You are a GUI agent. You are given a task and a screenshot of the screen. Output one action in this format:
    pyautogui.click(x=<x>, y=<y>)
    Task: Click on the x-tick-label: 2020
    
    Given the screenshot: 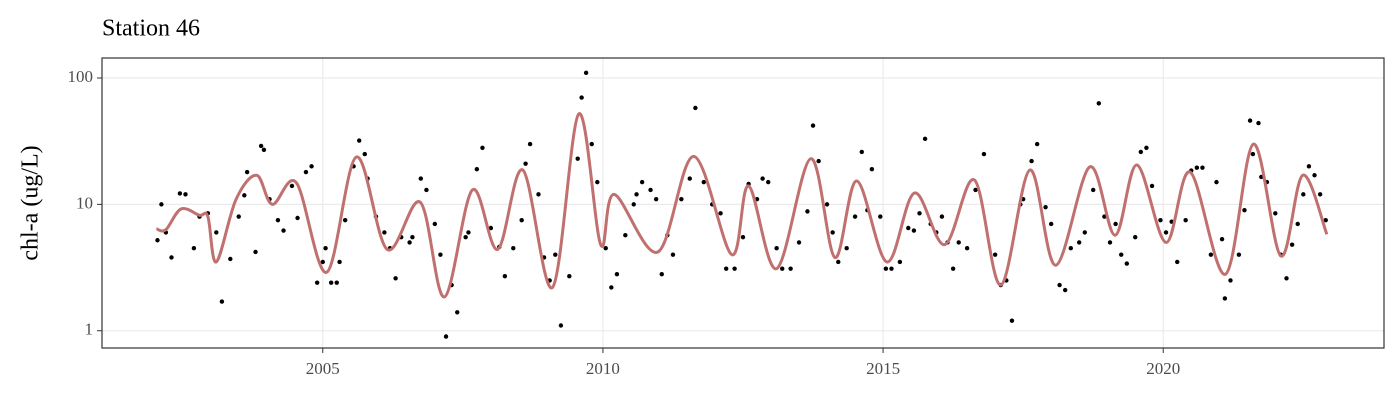 What is the action you would take?
    pyautogui.click(x=1163, y=368)
    